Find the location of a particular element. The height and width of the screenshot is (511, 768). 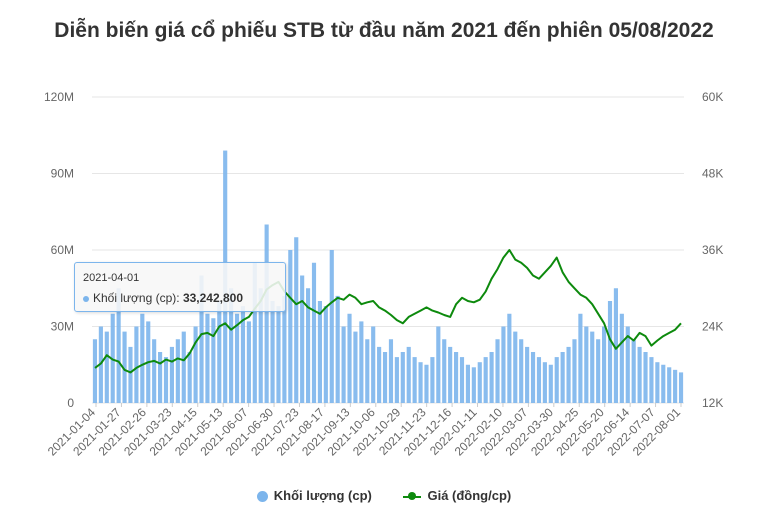

left-tick-label: 0 is located at coordinates (70, 403).